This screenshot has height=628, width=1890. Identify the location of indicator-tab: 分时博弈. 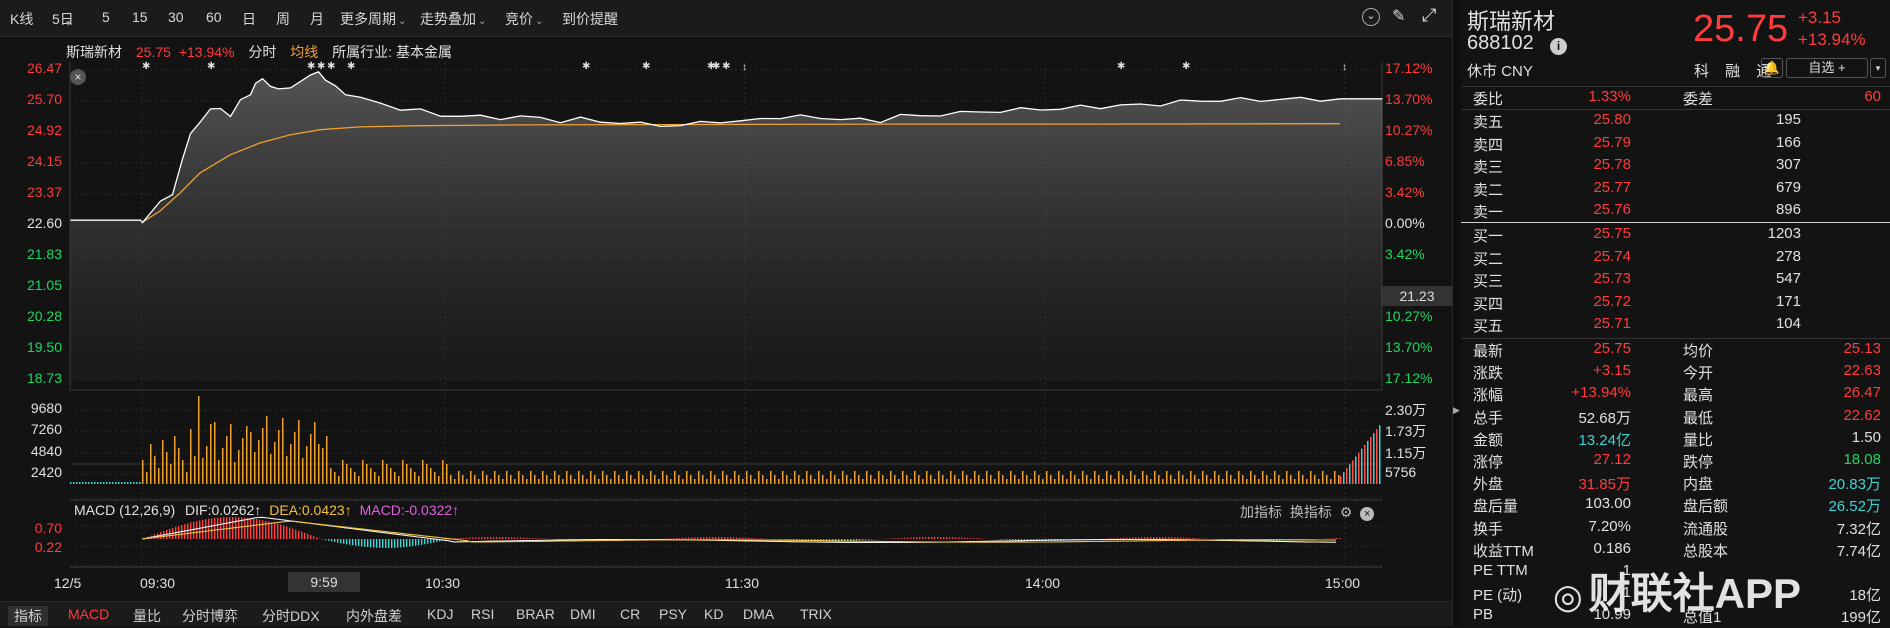
(210, 616).